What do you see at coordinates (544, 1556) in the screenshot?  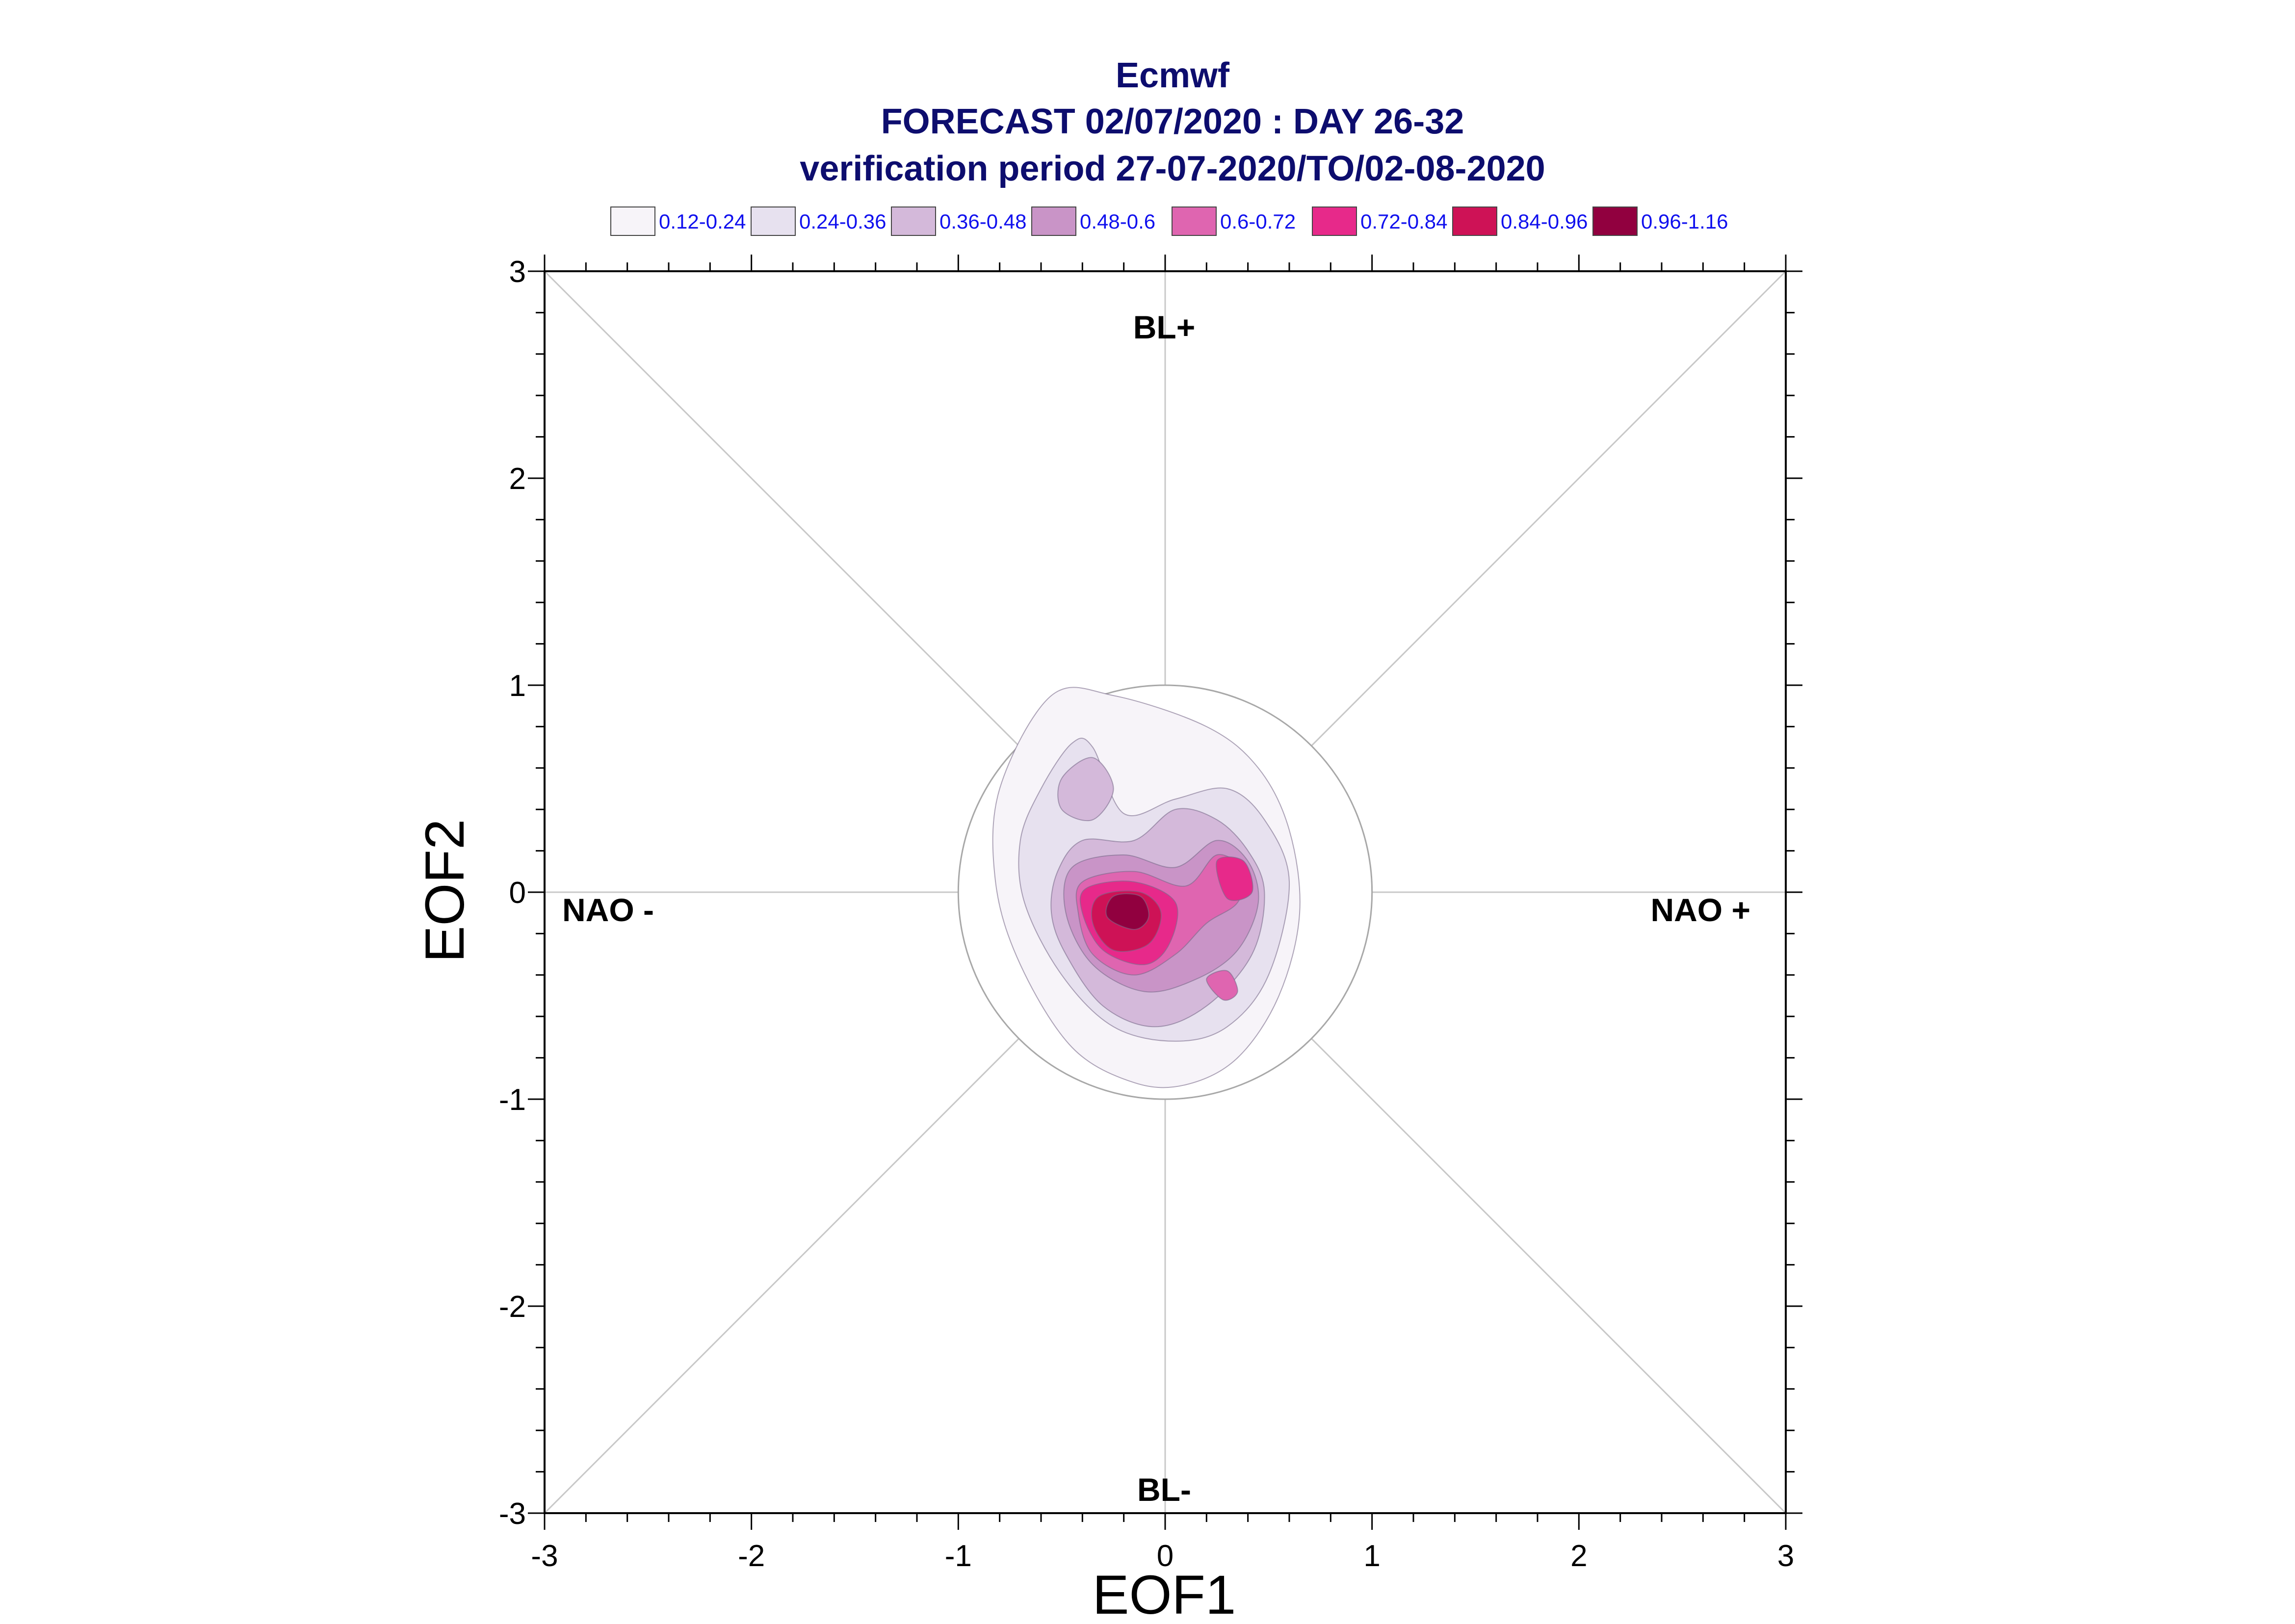 I see `x-tick-label: -3` at bounding box center [544, 1556].